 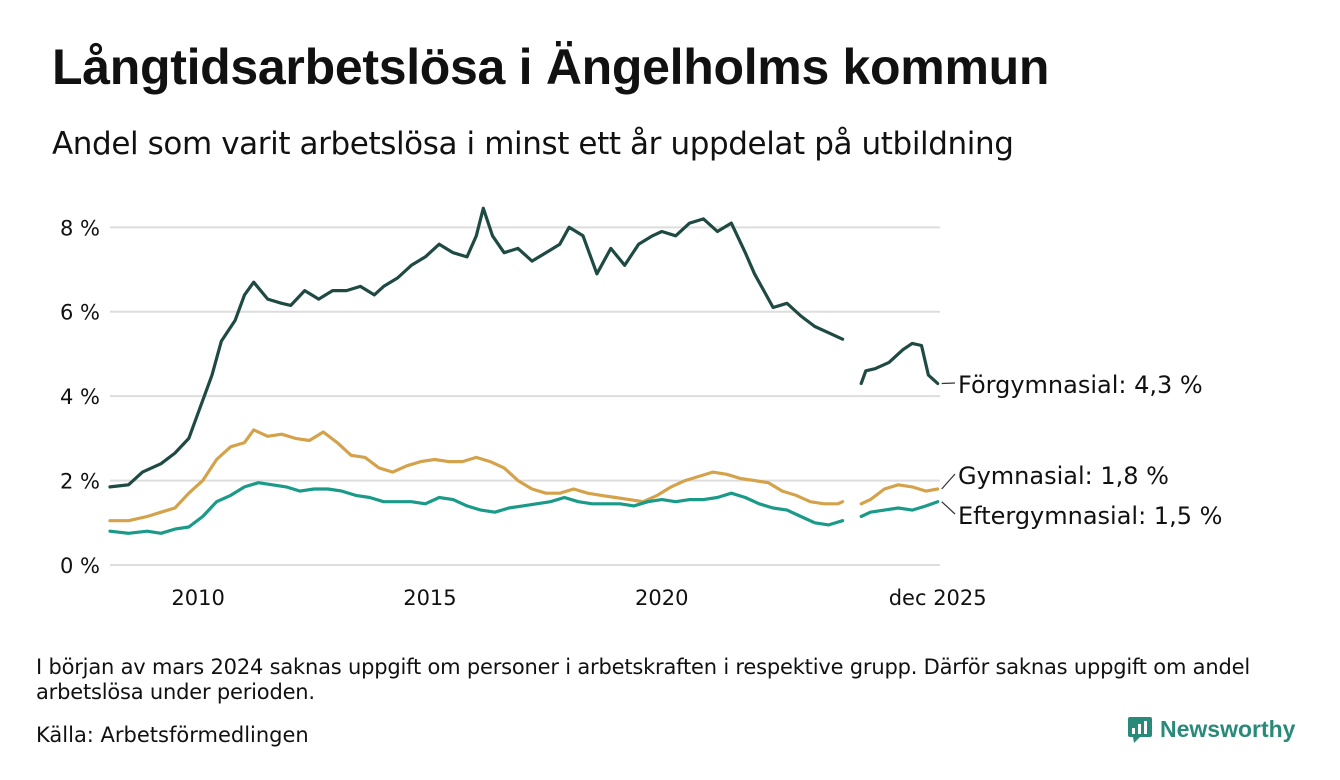 I want to click on brand-name: Newsworthy, so click(x=1228, y=729).